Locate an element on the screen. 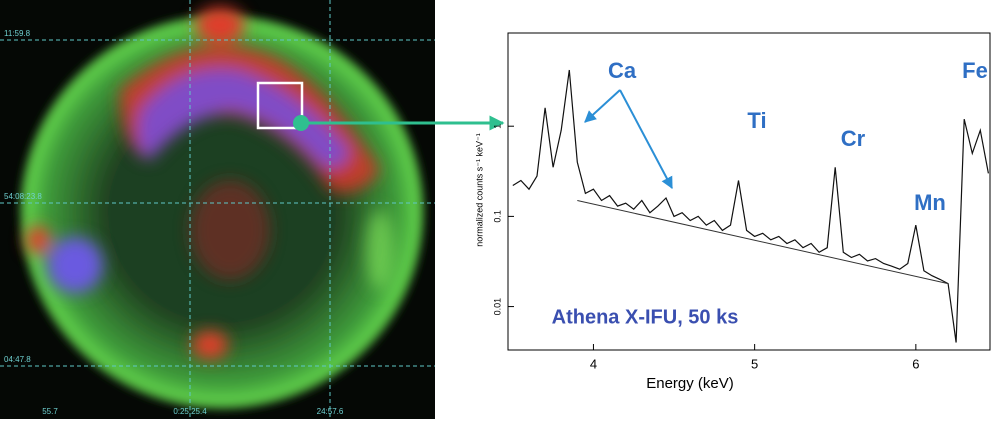 This screenshot has height=424, width=993. line-label: Mn is located at coordinates (930, 202).